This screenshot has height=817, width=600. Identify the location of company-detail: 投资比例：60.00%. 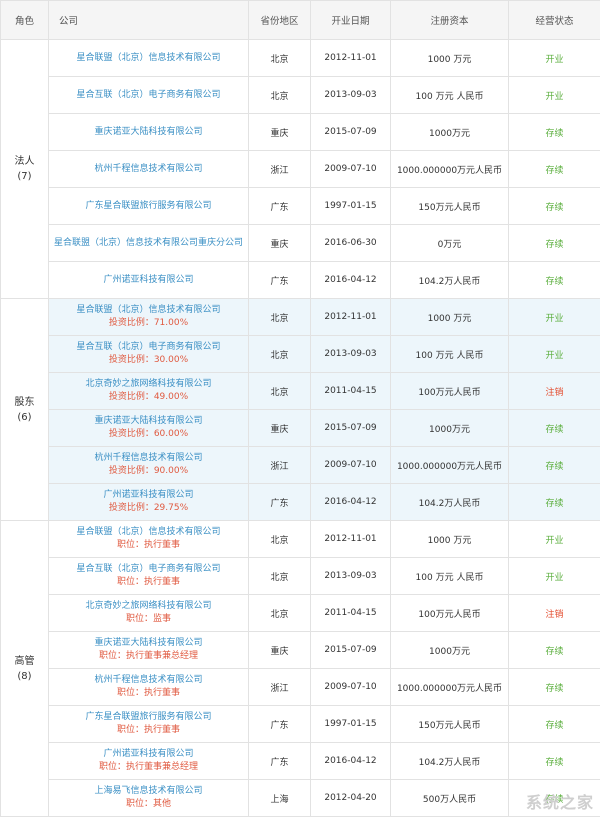
(148, 434).